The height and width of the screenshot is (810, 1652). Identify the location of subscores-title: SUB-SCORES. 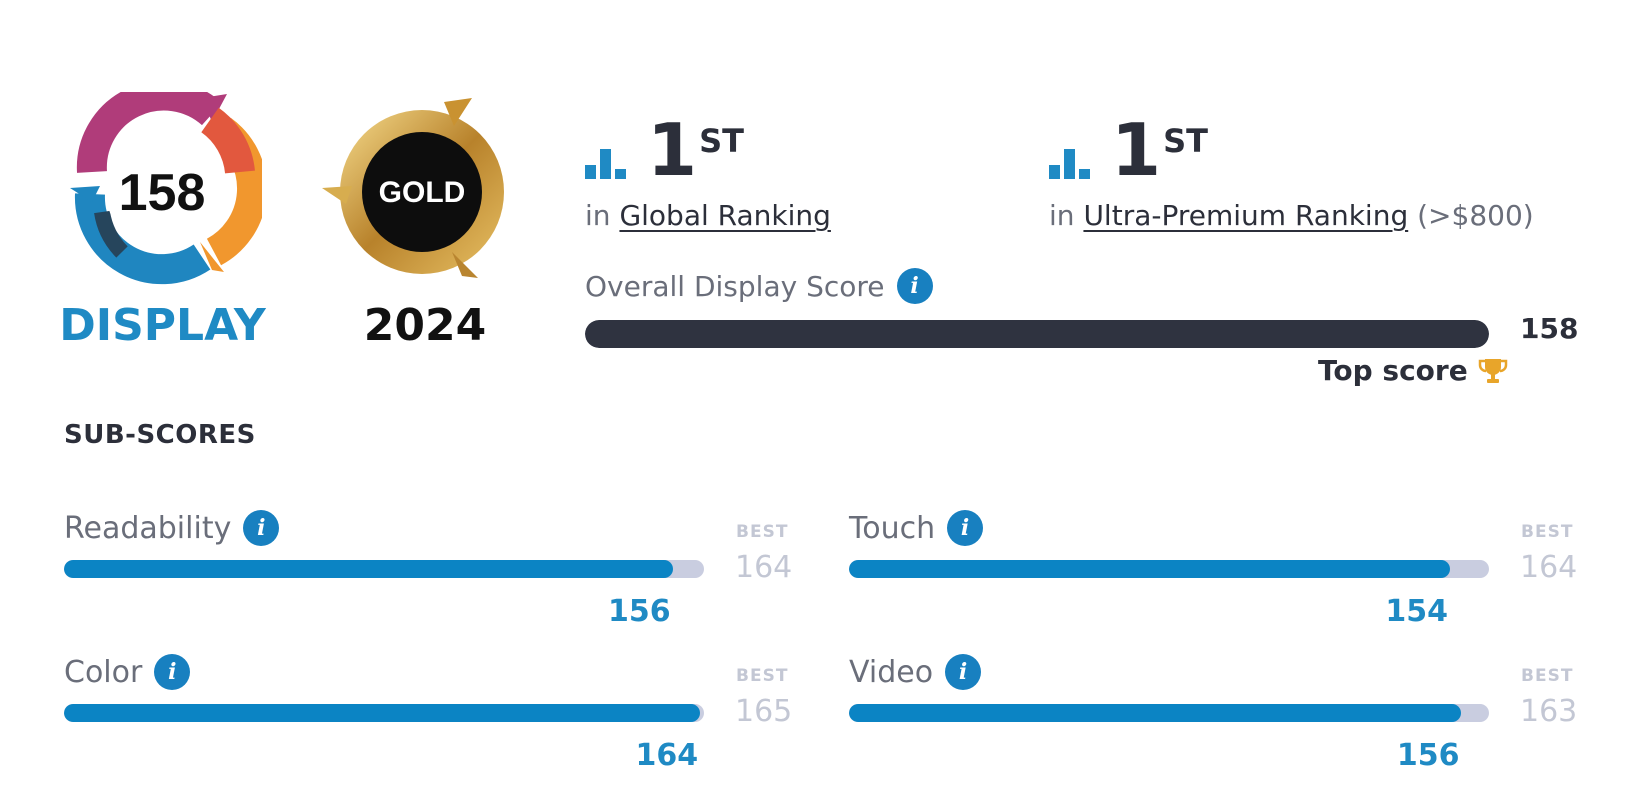
(160, 435).